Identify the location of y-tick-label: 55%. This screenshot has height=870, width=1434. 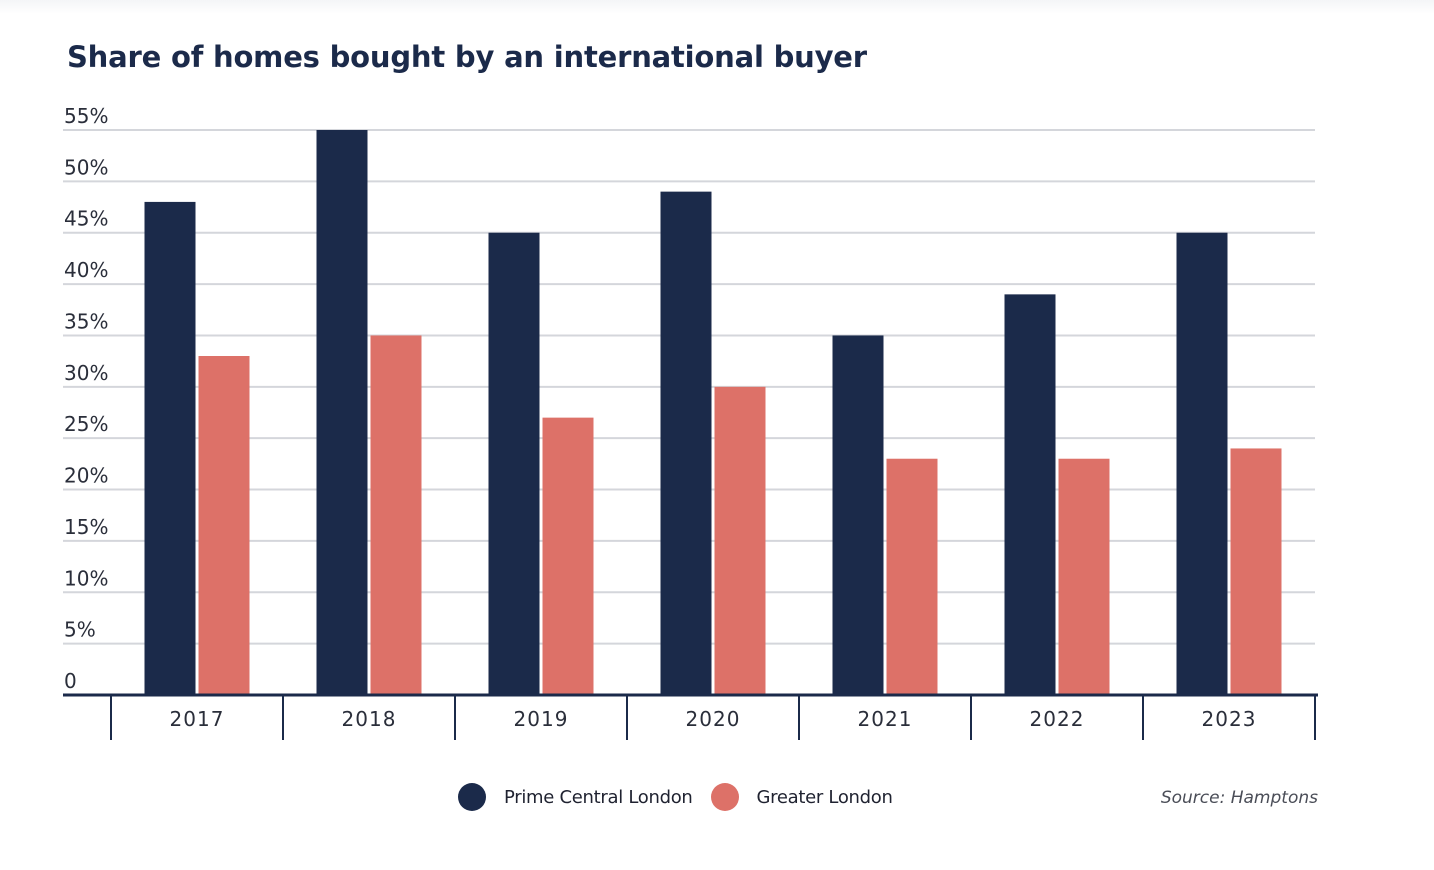
(86, 116).